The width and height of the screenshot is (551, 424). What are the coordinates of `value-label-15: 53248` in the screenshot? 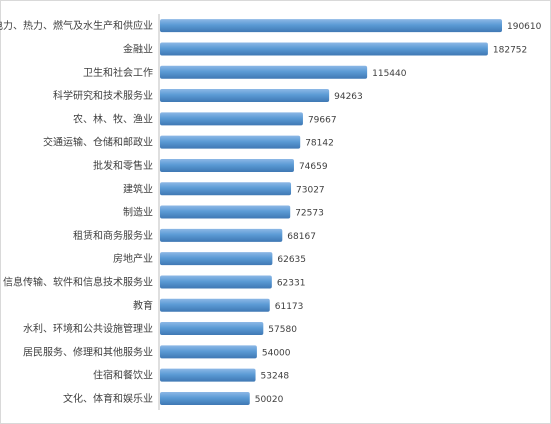 It's located at (275, 377).